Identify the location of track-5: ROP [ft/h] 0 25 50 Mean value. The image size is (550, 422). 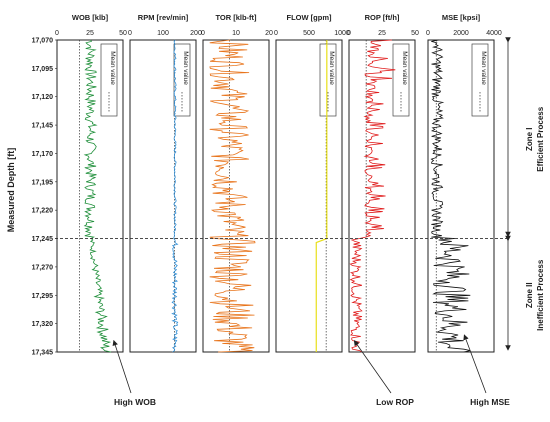
(383, 183).